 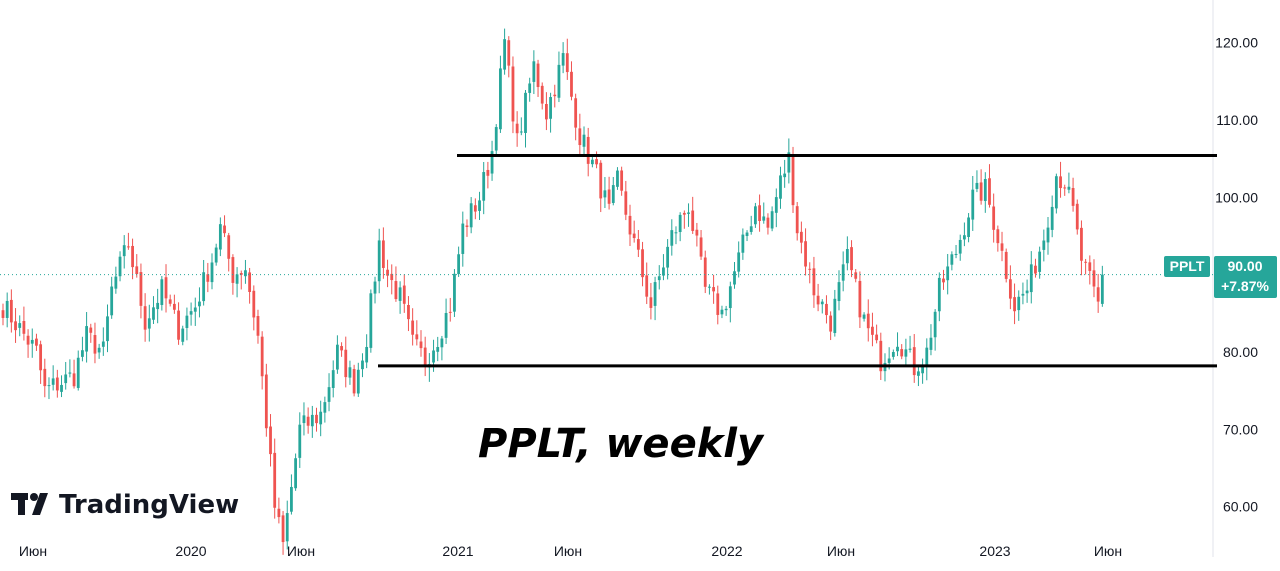 I want to click on price-tag-box, so click(x=1245, y=277).